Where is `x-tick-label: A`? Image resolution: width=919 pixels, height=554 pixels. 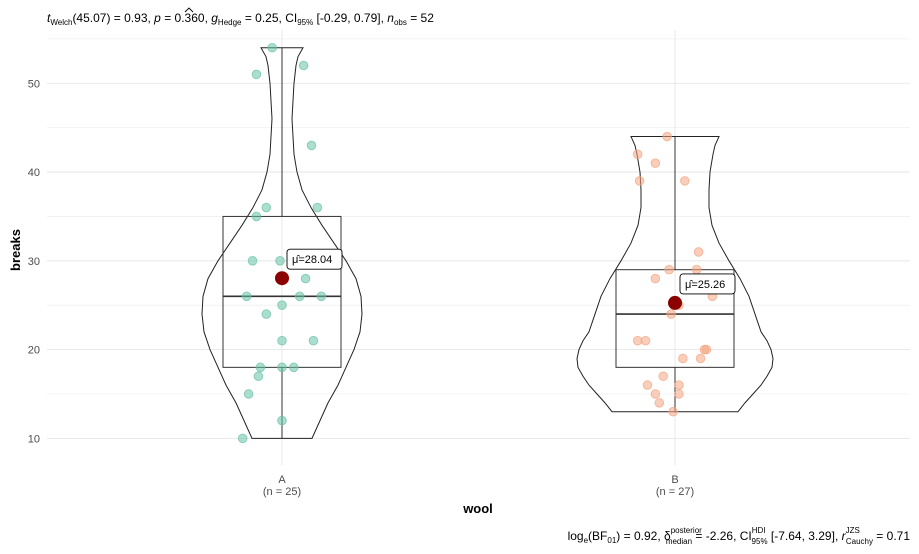
x-tick-label: A is located at coordinates (282, 480).